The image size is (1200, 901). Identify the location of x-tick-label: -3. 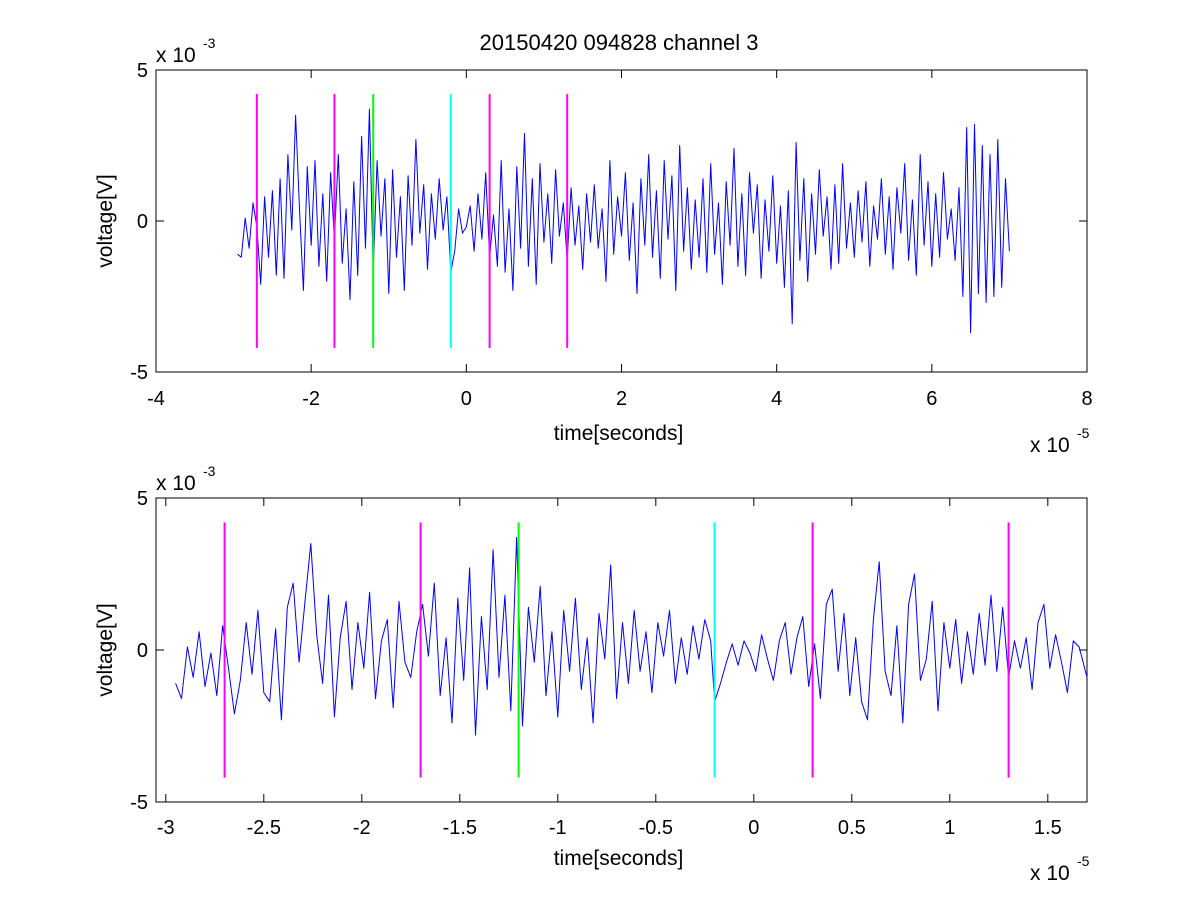
(166, 828).